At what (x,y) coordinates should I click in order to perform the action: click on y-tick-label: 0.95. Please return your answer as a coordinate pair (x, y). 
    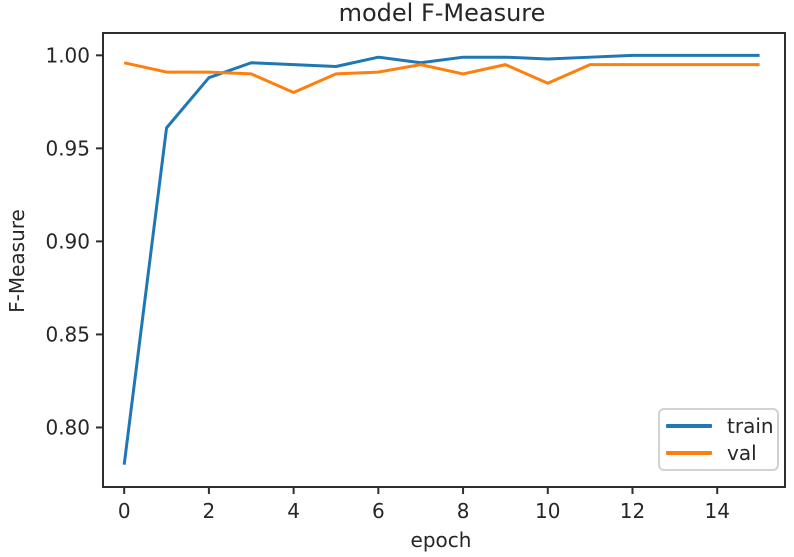
    Looking at the image, I should click on (67, 148).